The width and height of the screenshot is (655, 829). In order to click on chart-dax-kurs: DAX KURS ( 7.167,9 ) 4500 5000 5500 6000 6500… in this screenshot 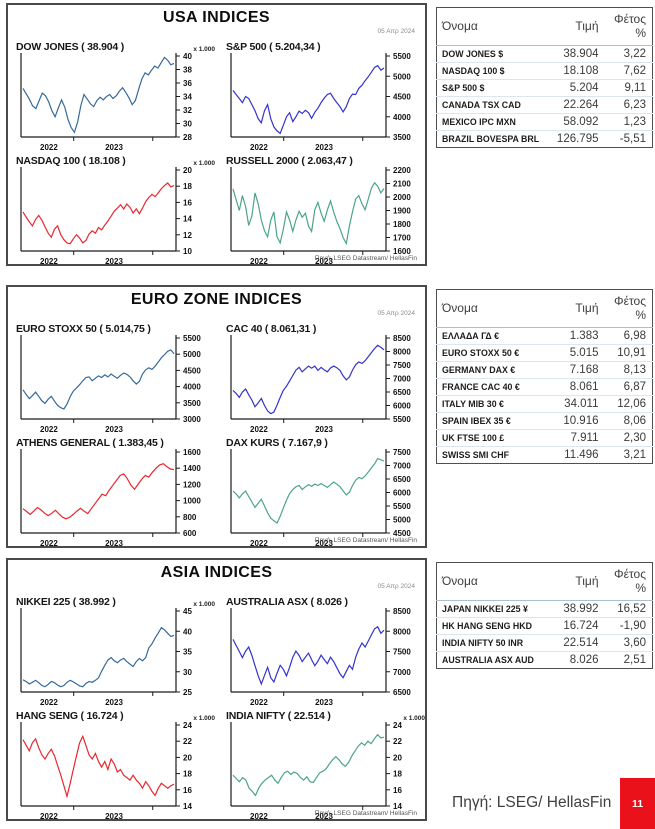, I will do `click(326, 492)`.